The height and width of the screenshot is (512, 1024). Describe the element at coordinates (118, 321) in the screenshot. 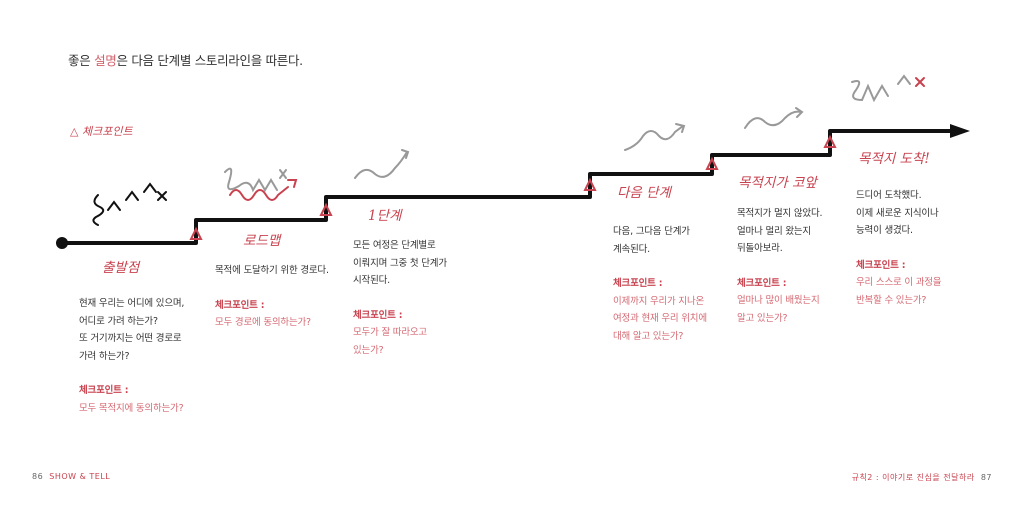

I see `desc-line: 어디로 가려 하는가?` at that location.